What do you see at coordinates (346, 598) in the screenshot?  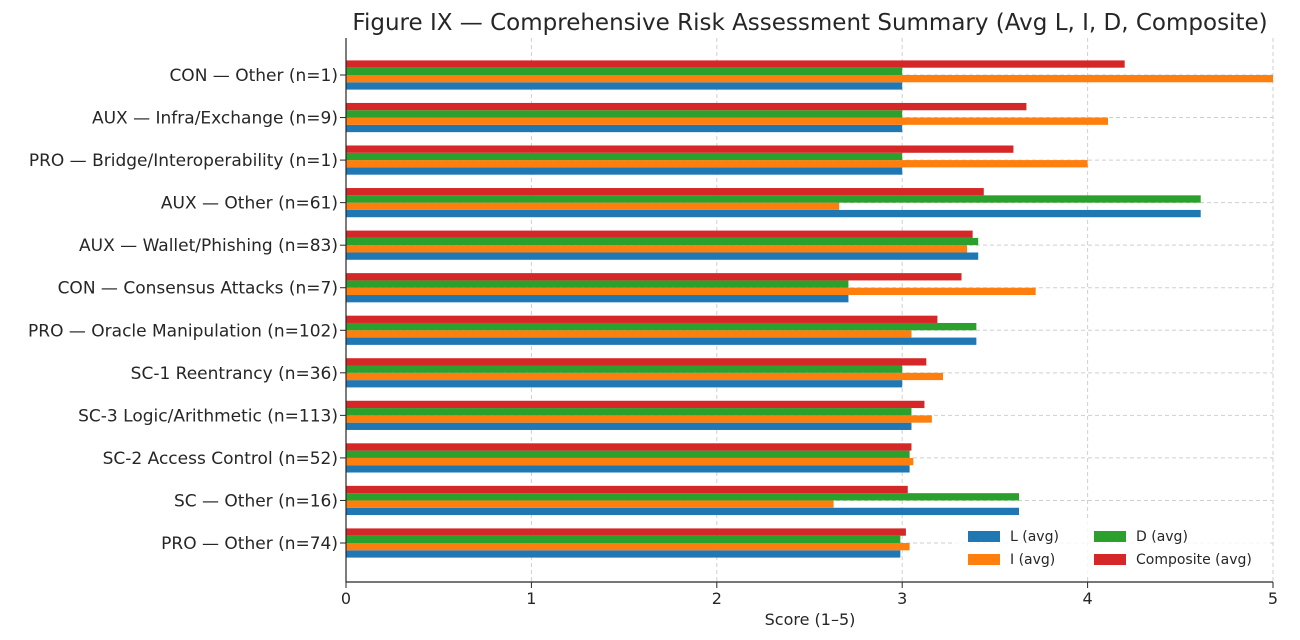 I see `x-tick-label: 0` at bounding box center [346, 598].